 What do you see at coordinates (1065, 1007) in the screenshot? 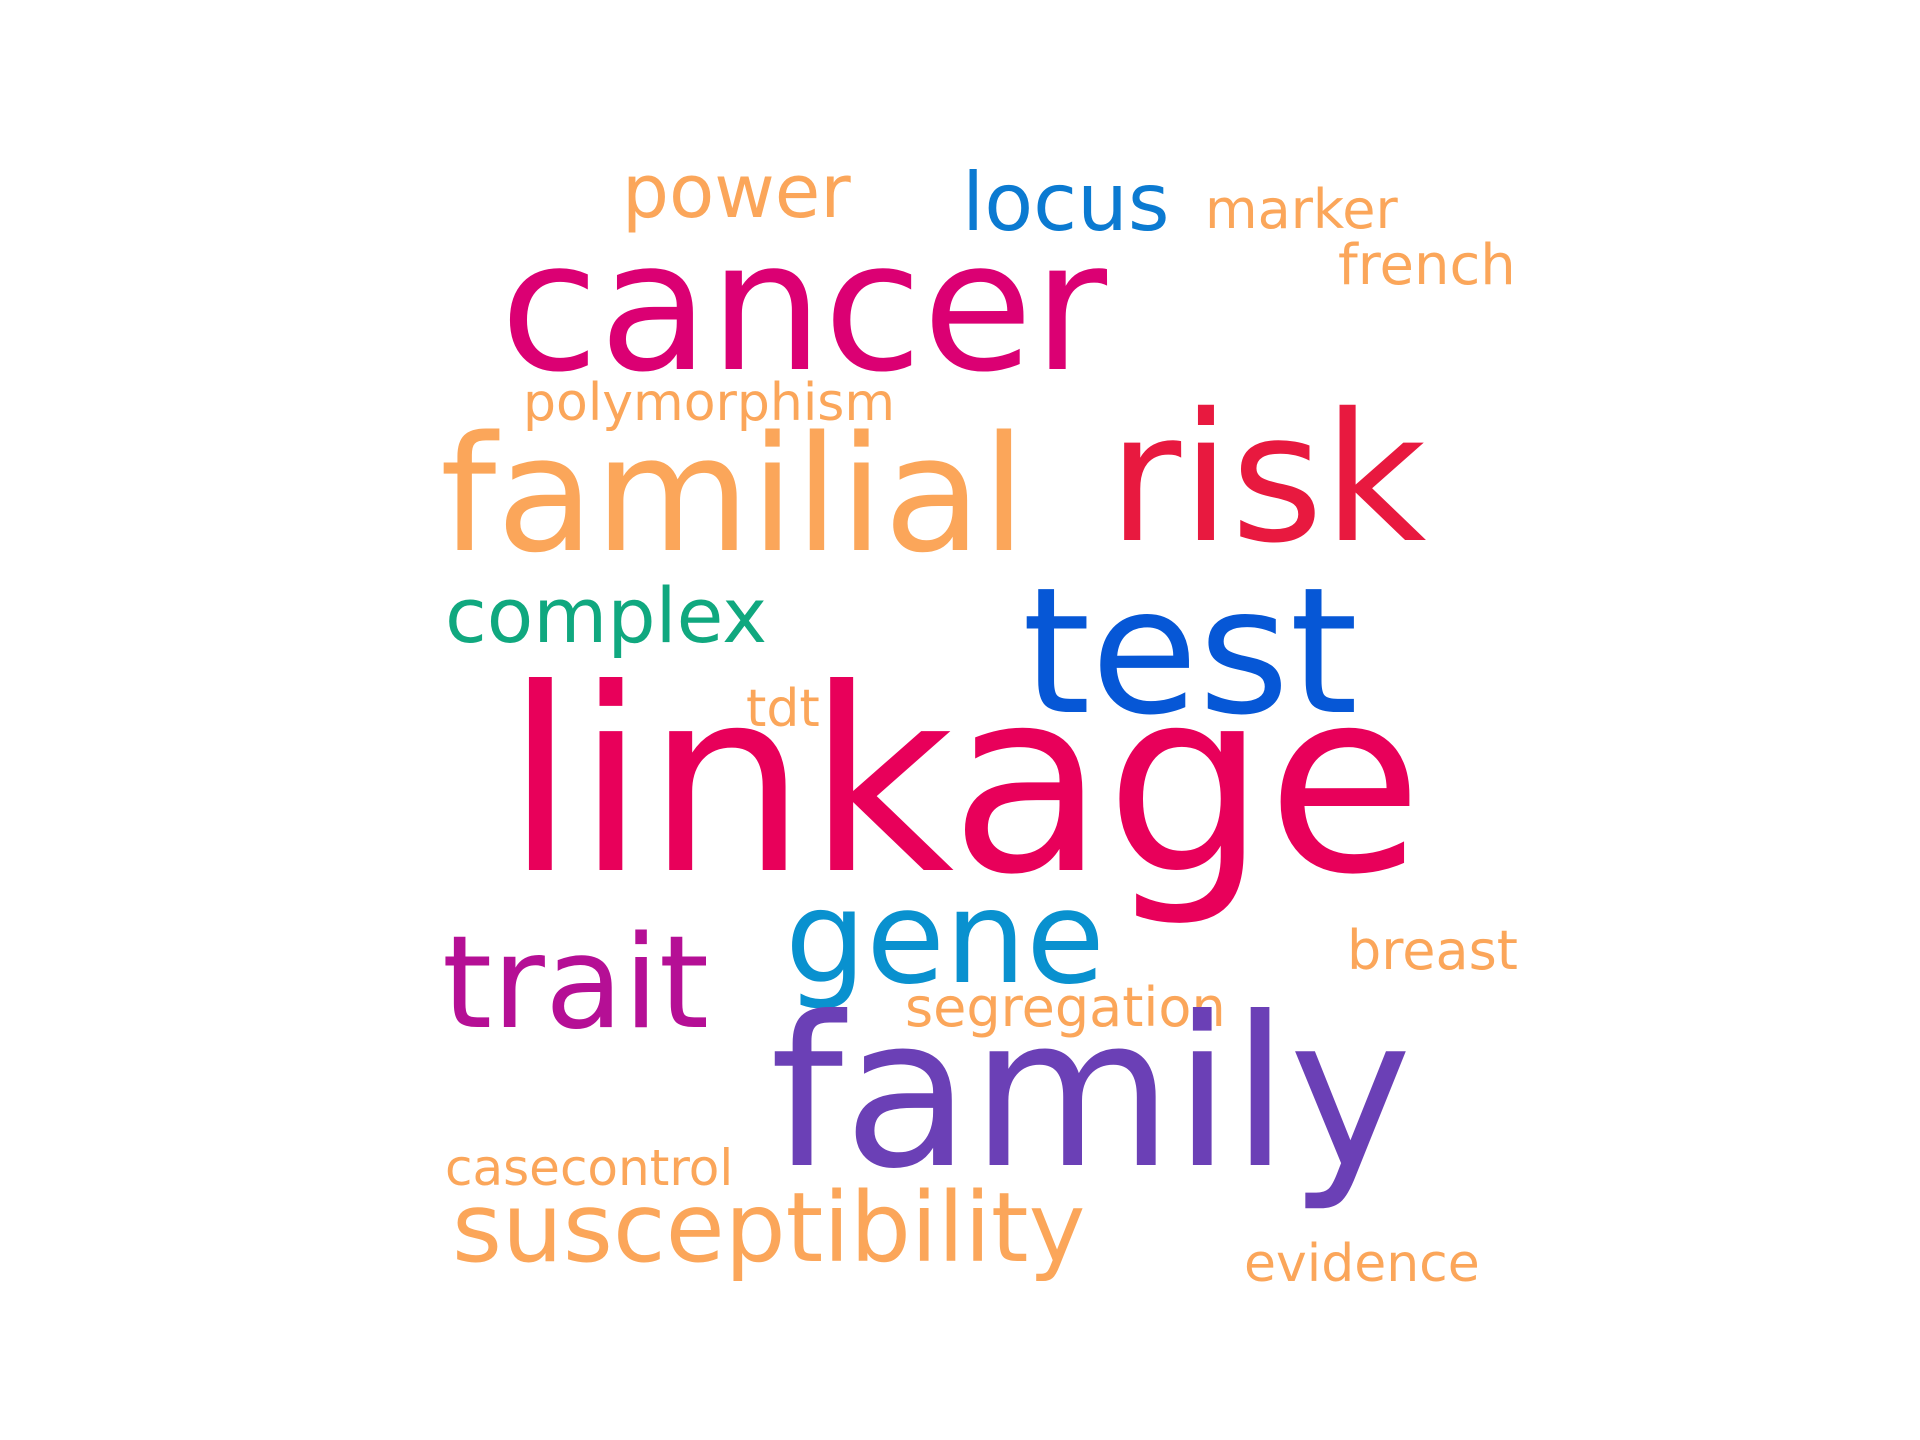
I see `word-segregation: segregation` at bounding box center [1065, 1007].